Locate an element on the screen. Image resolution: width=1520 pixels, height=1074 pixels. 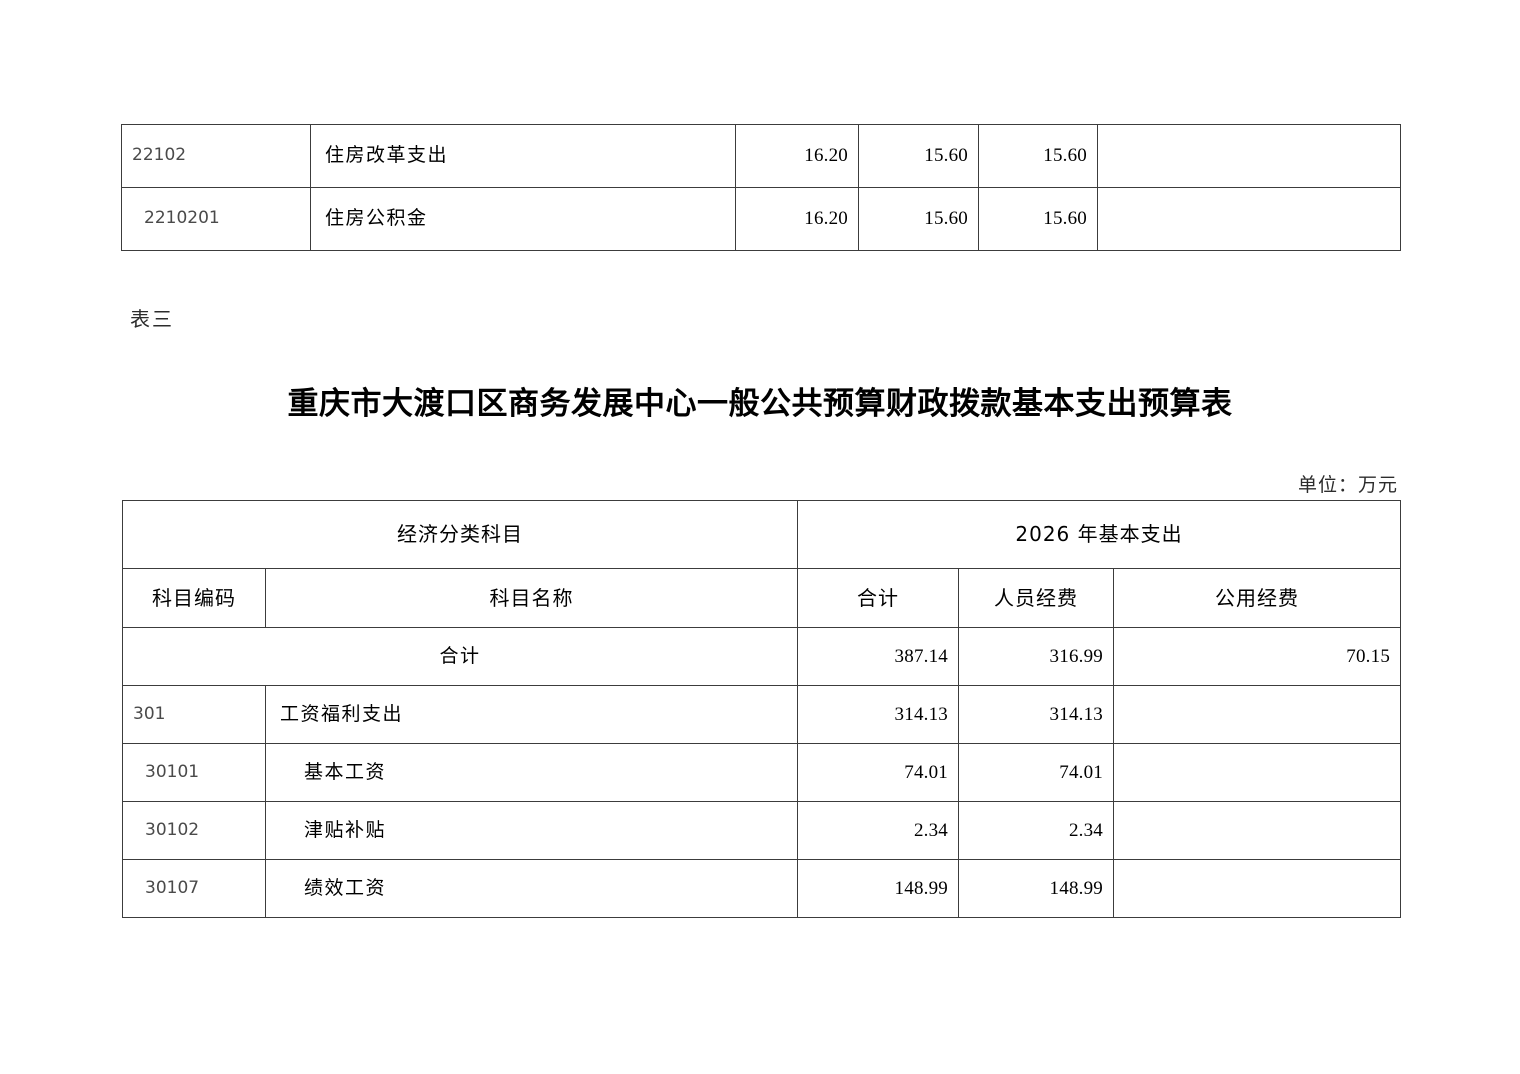
table-header-row: 科目编码 科目名称 合计 人员经费 公用经费 is located at coordinates (762, 598).